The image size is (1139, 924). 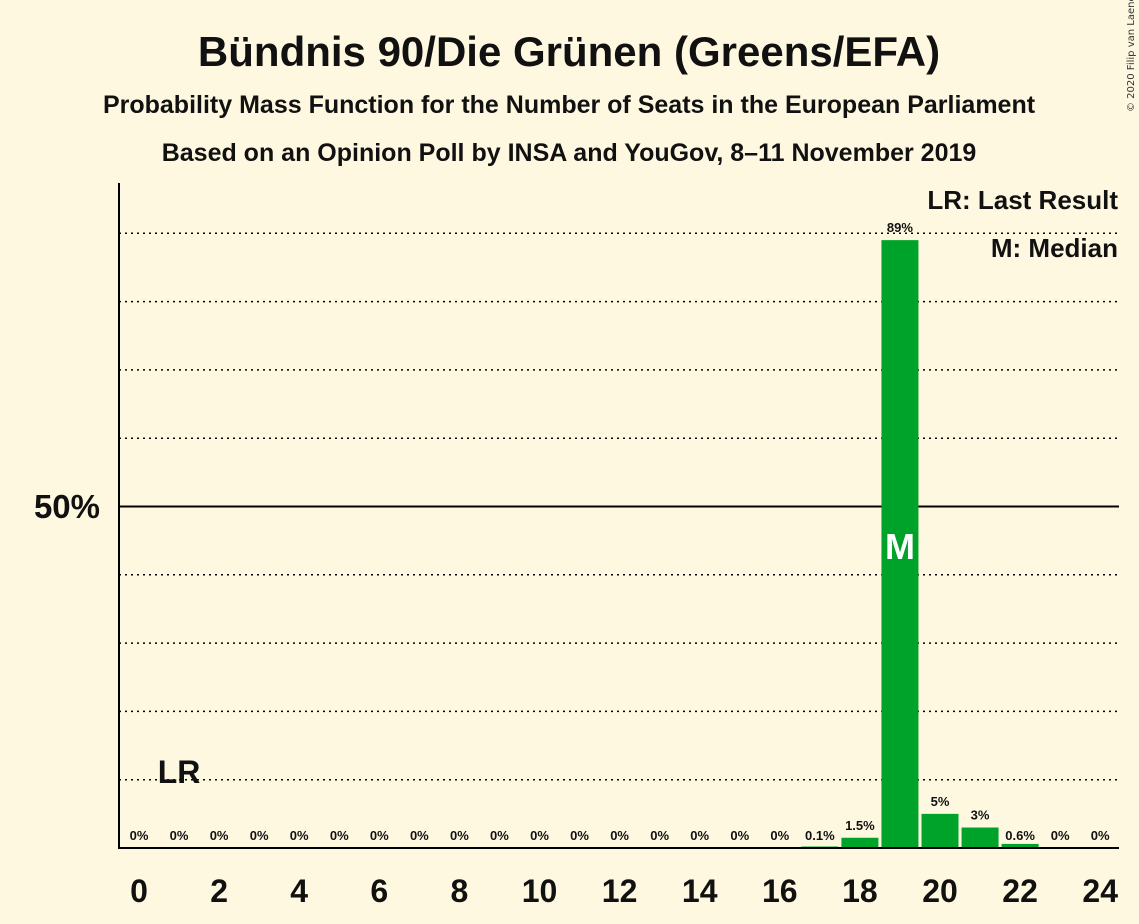 I want to click on x-axis-tick-labels: 0 2 4 6 8 10 12 14 16 18 20 22 24, so click(x=624, y=891).